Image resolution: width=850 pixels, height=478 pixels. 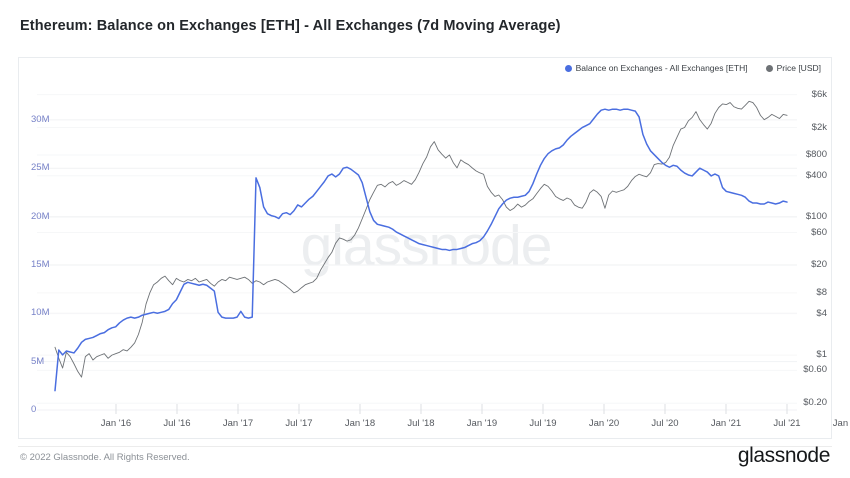 I want to click on legend-label-price: Price [USD], so click(x=798, y=68).